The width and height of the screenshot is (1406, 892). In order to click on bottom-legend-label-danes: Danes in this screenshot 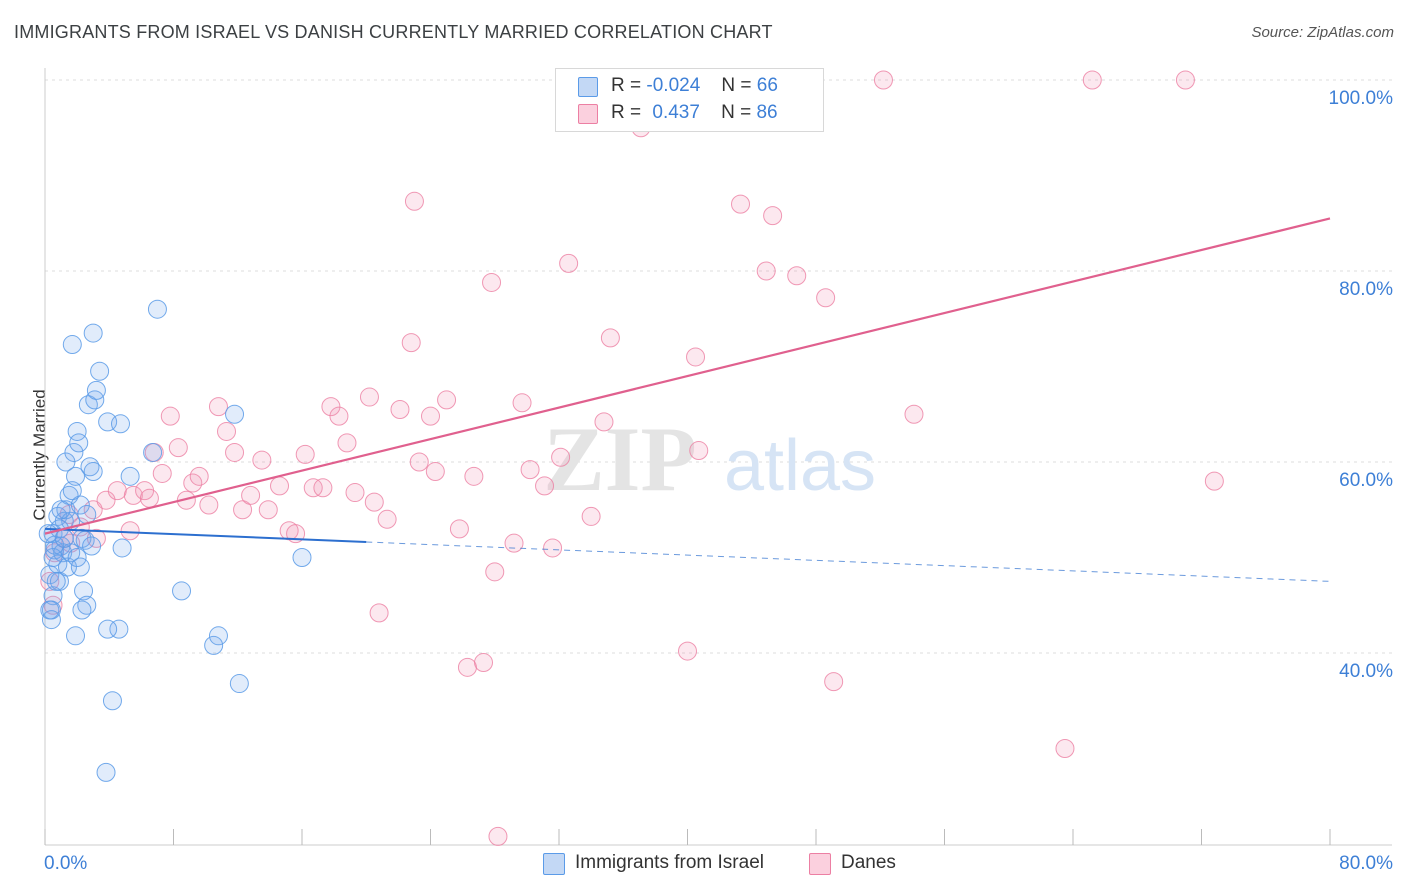, I will do `click(868, 862)`.